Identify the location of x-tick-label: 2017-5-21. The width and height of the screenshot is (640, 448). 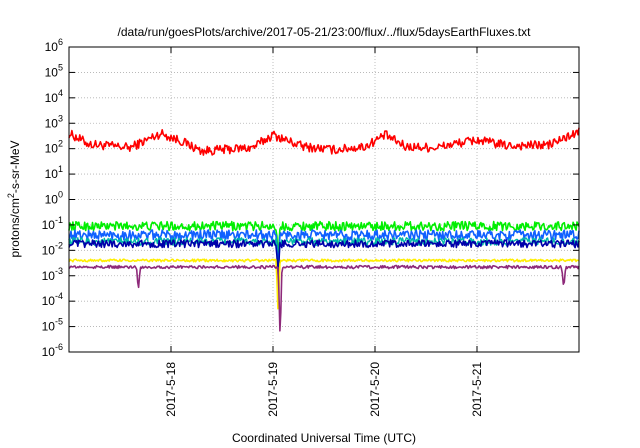
(477, 389).